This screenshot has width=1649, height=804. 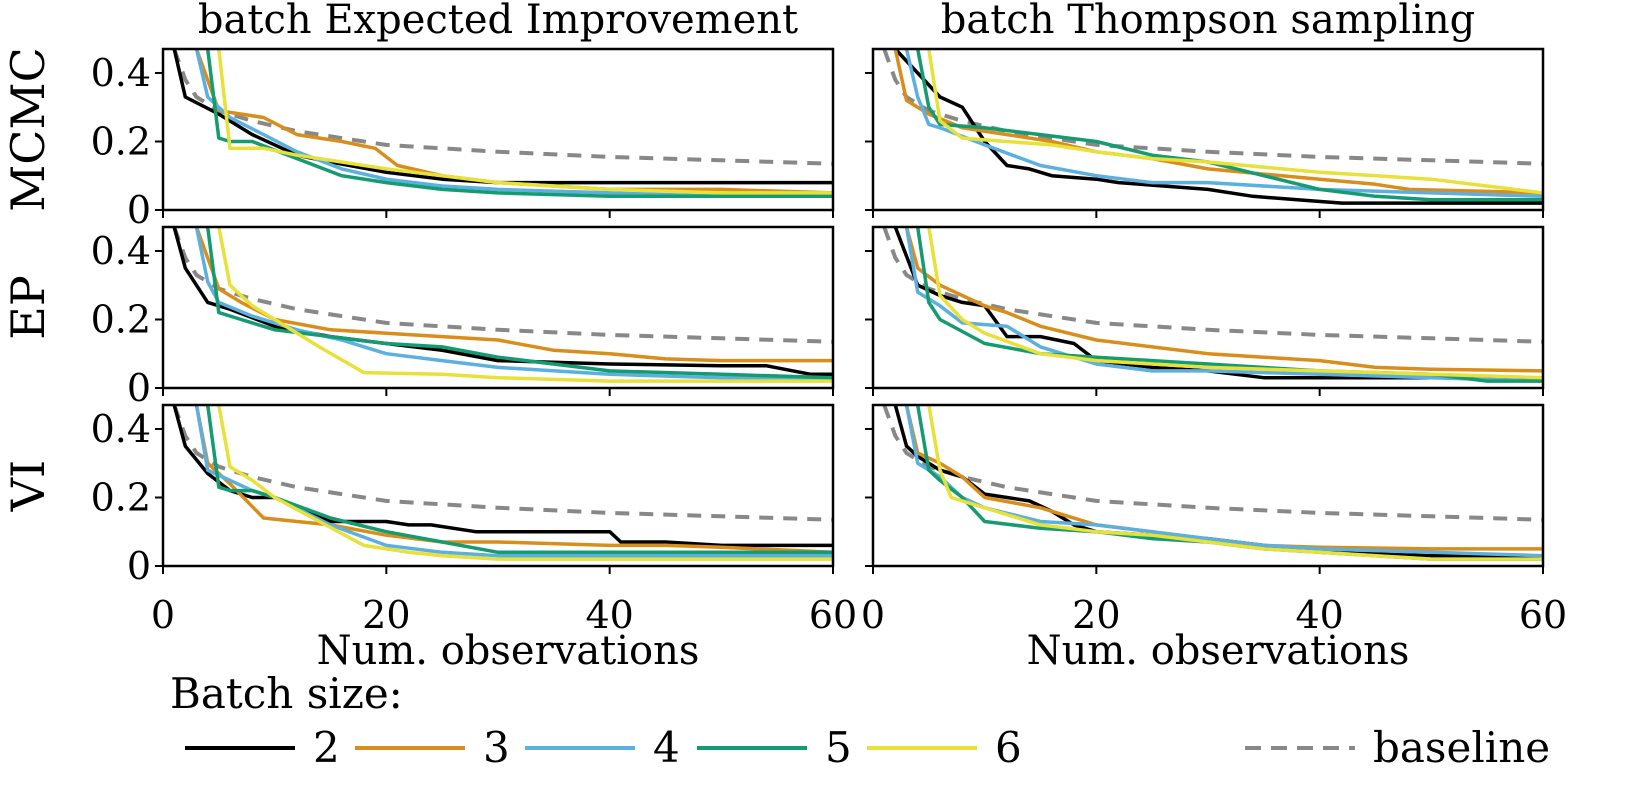 What do you see at coordinates (1008, 747) in the screenshot?
I see `legend-label-6: 6` at bounding box center [1008, 747].